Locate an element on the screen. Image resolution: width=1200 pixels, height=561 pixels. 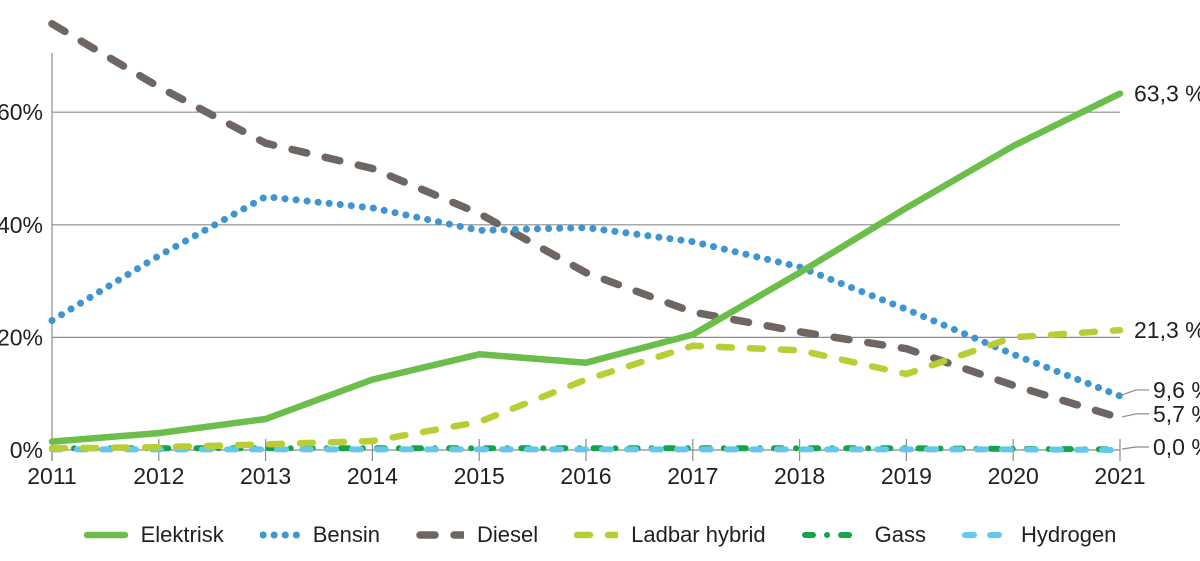
bensin-dotted-line-icon is located at coordinates (279, 535).